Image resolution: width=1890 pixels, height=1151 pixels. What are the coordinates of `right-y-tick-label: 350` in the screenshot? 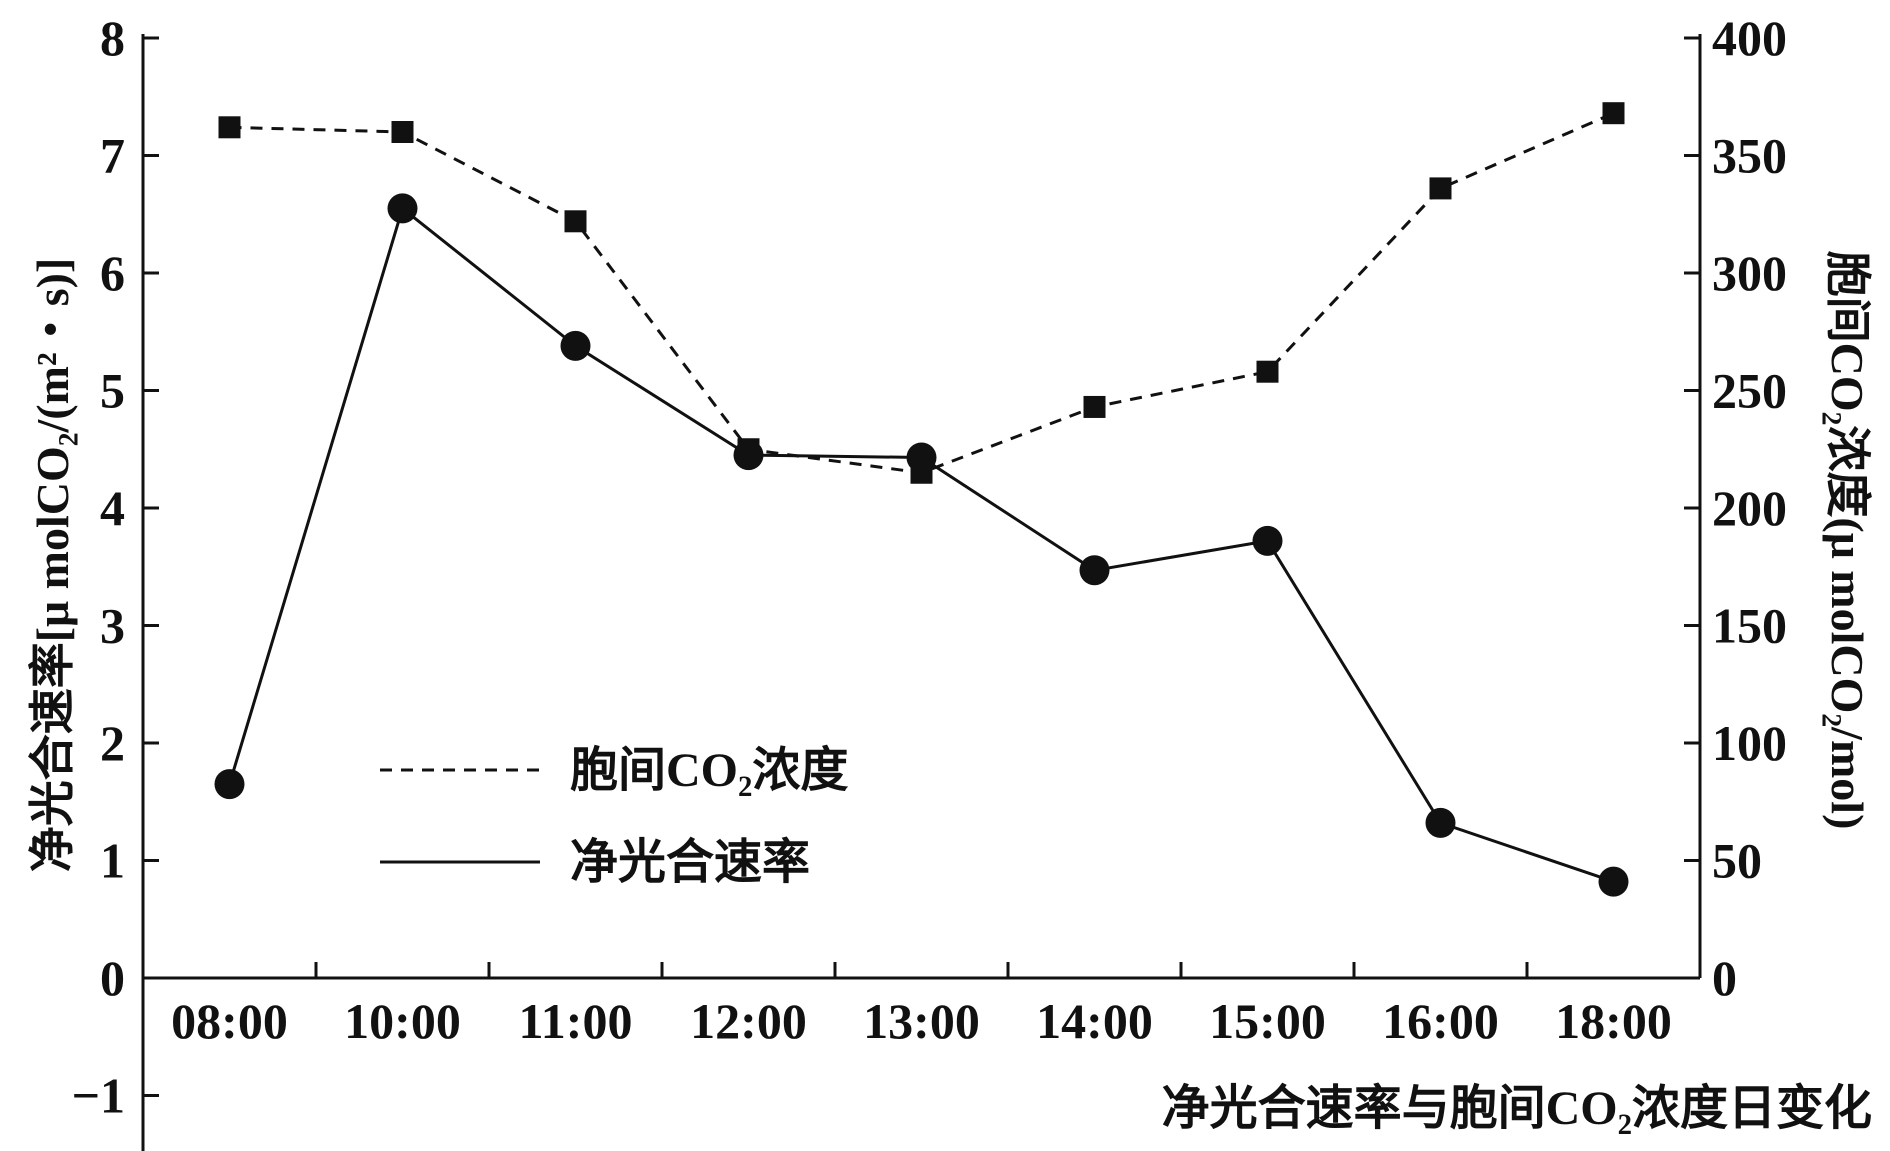 It's located at (1749, 156).